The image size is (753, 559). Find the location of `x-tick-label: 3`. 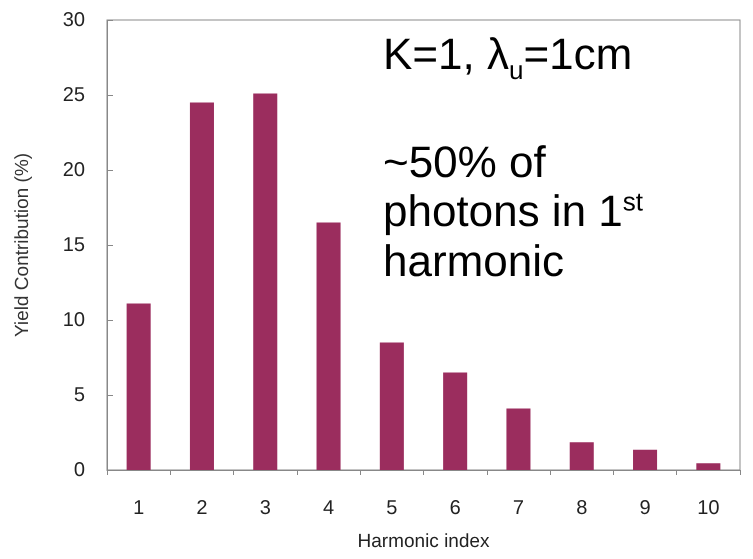

x-tick-label: 3 is located at coordinates (265, 508).